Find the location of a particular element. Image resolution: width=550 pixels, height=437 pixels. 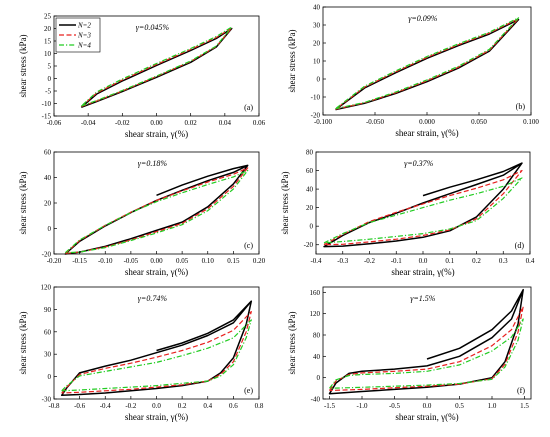

x-tick-label: 0.000 is located at coordinates (427, 122).